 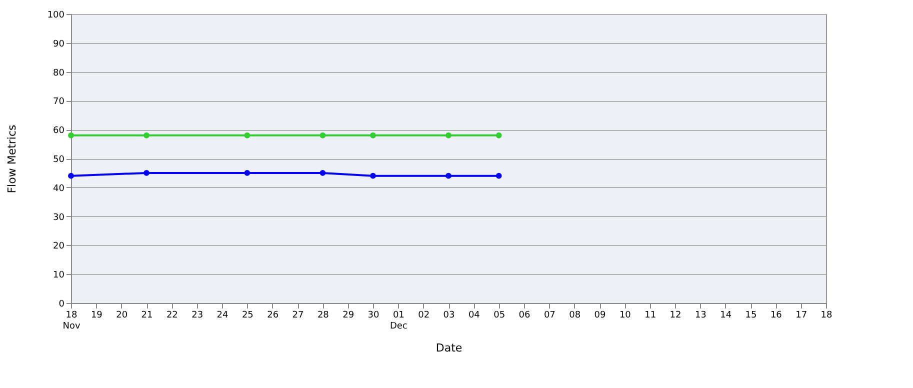 What do you see at coordinates (676, 315) in the screenshot?
I see `x-tick-label: 12` at bounding box center [676, 315].